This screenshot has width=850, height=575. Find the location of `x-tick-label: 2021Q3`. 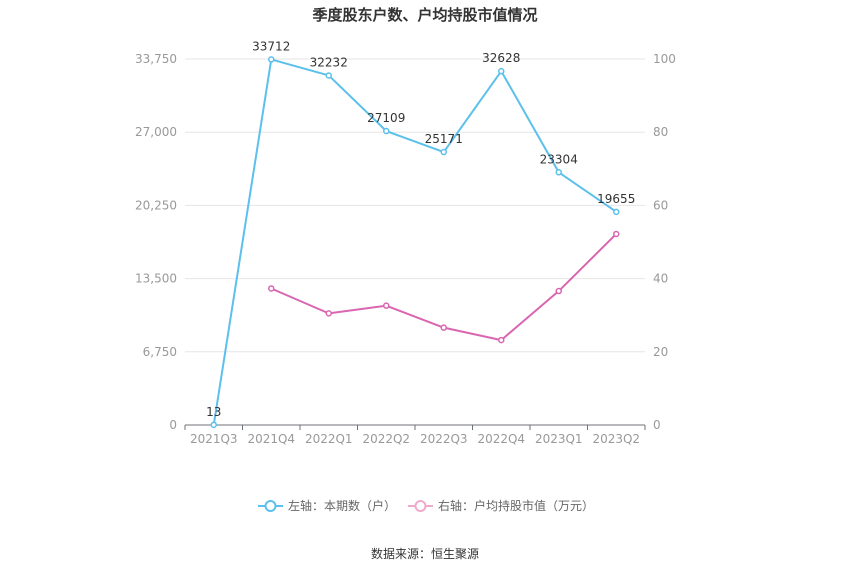

x-tick-label: 2021Q3 is located at coordinates (214, 439).